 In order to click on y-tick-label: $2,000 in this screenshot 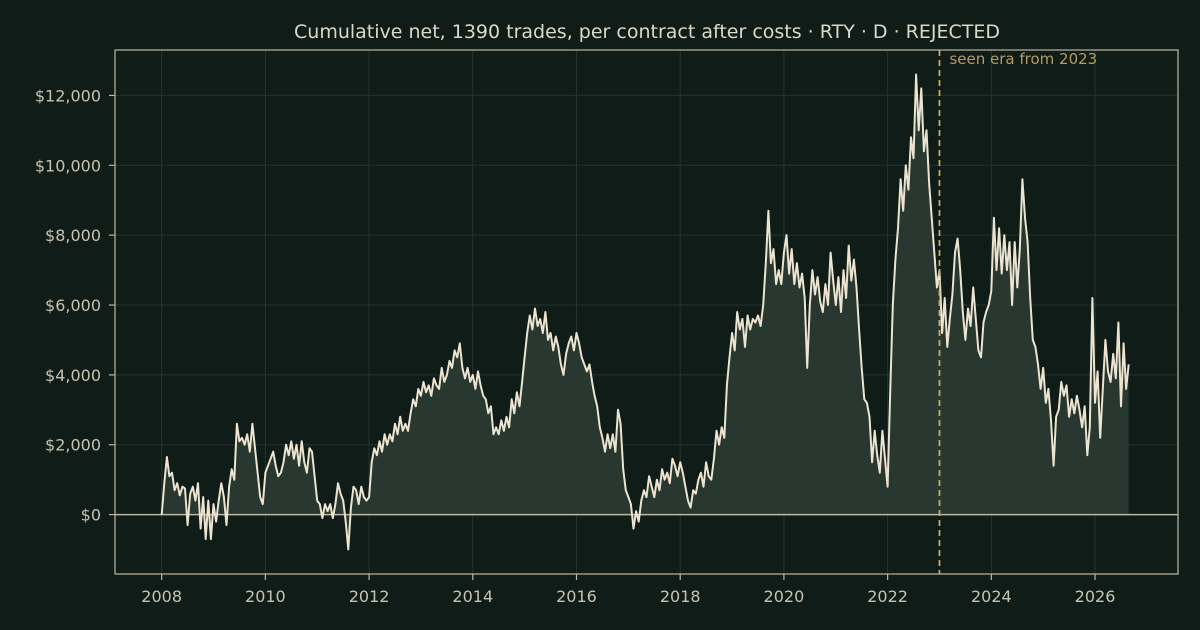, I will do `click(73, 445)`.